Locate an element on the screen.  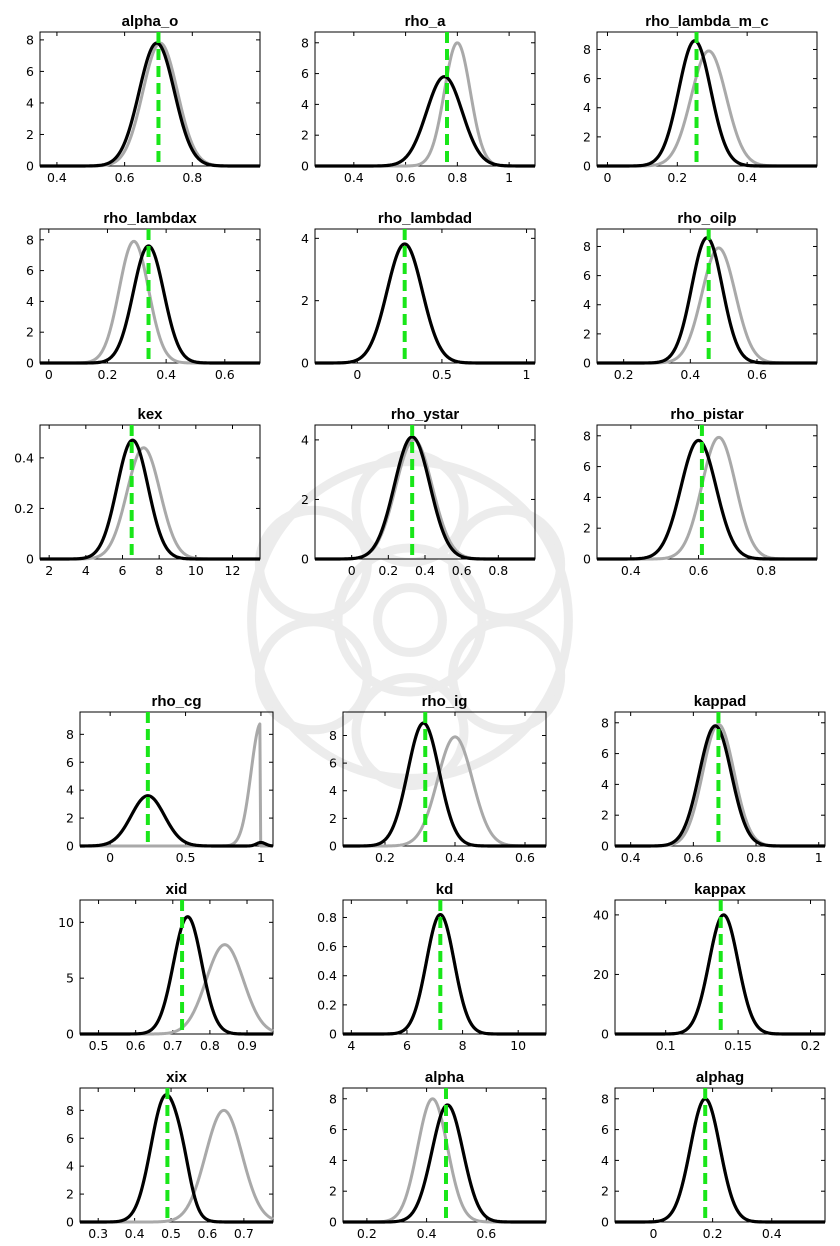
panel-alpha-o: alpha_o 0 2 4 6 8 0.4 0.6 0.8 is located at coordinates (143, 99).